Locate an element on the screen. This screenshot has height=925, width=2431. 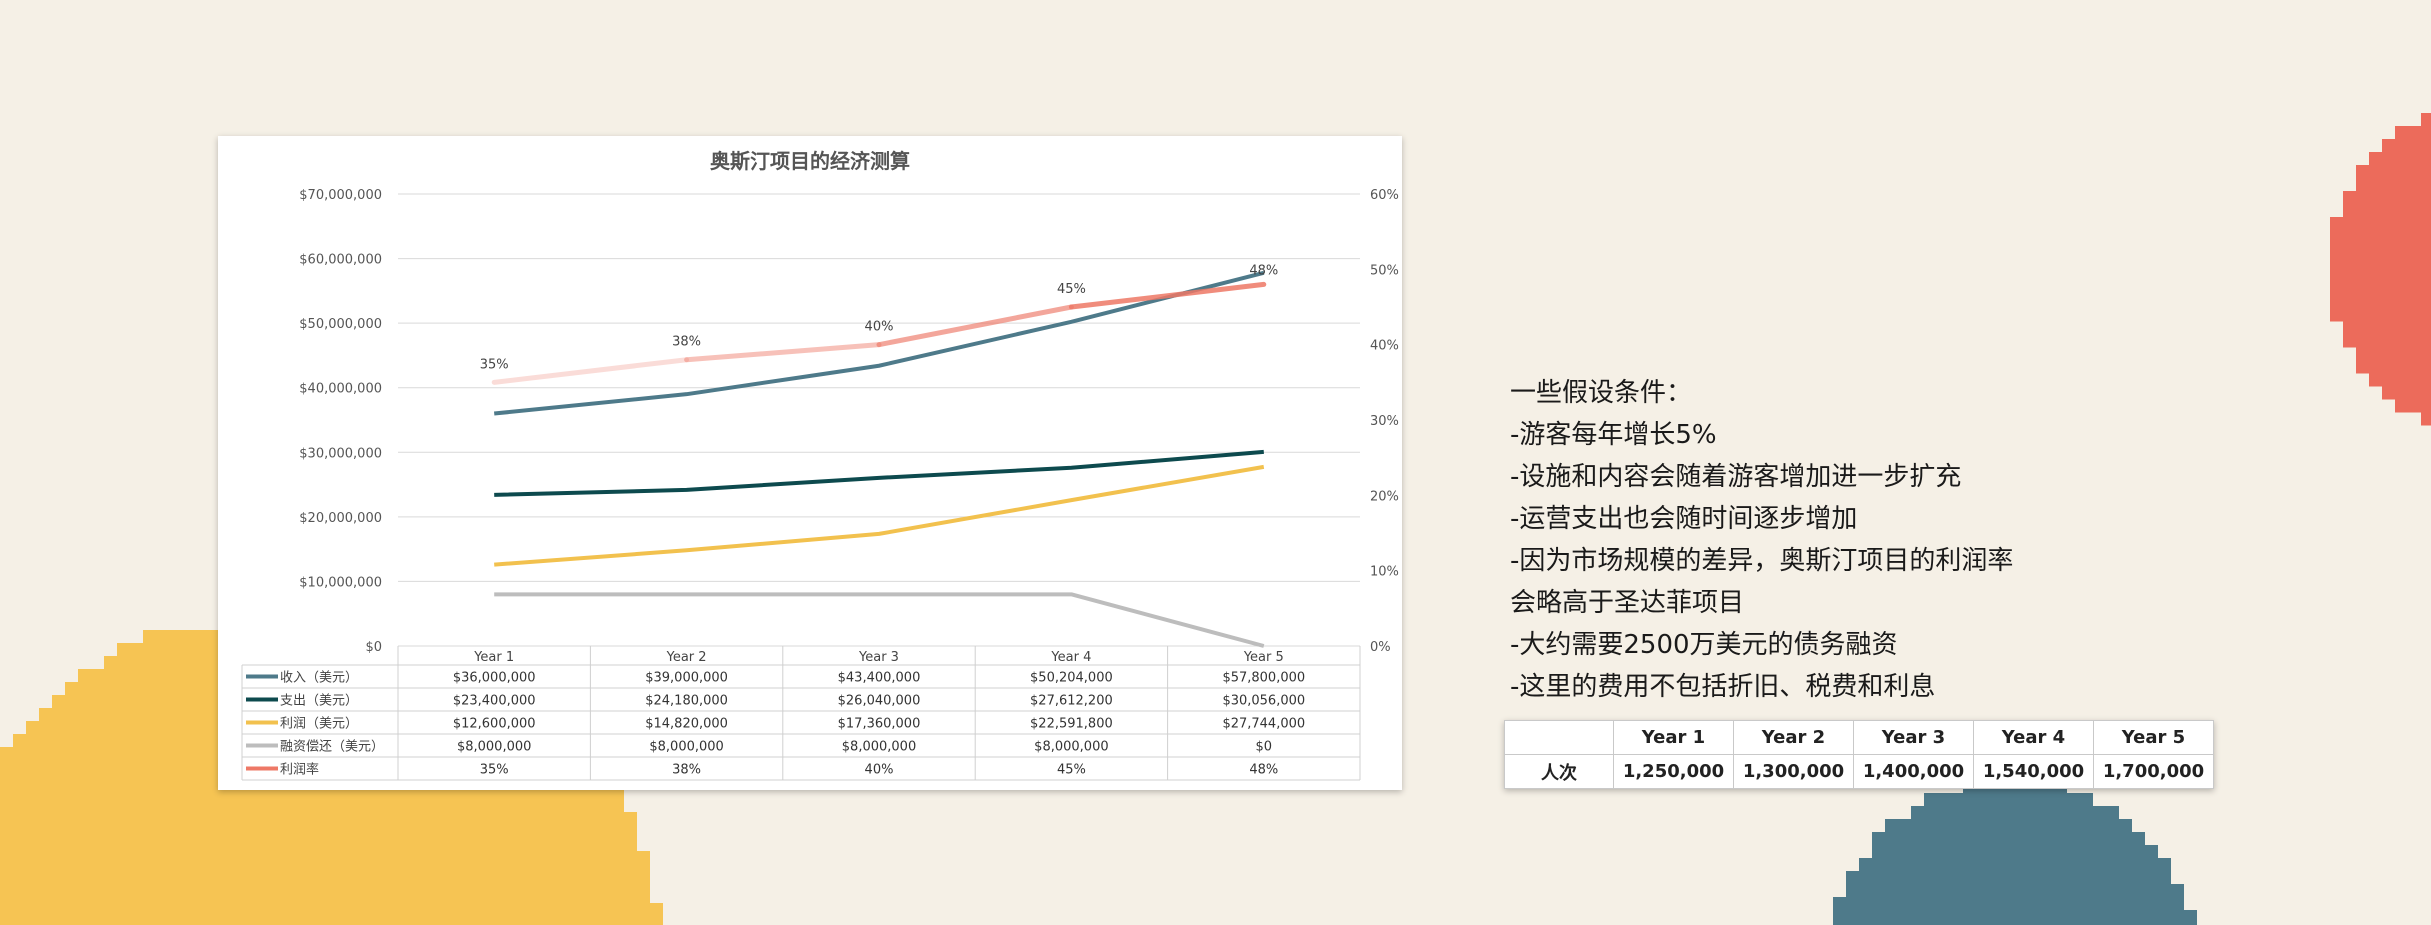
margin-data-label: 48% is located at coordinates (1263, 270).